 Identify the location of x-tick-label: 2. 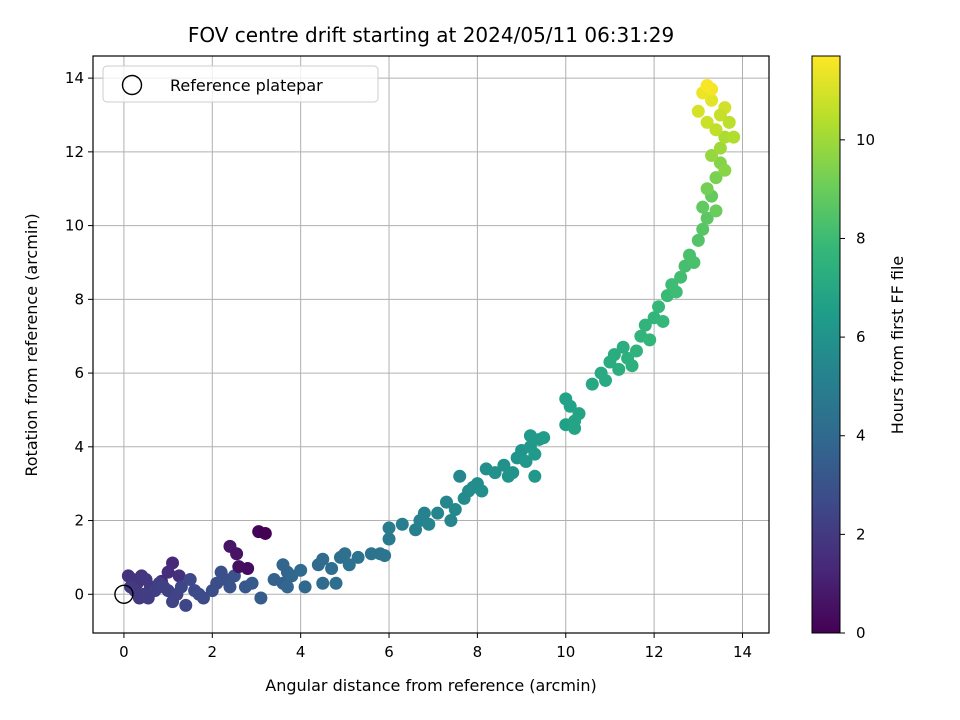
(213, 652).